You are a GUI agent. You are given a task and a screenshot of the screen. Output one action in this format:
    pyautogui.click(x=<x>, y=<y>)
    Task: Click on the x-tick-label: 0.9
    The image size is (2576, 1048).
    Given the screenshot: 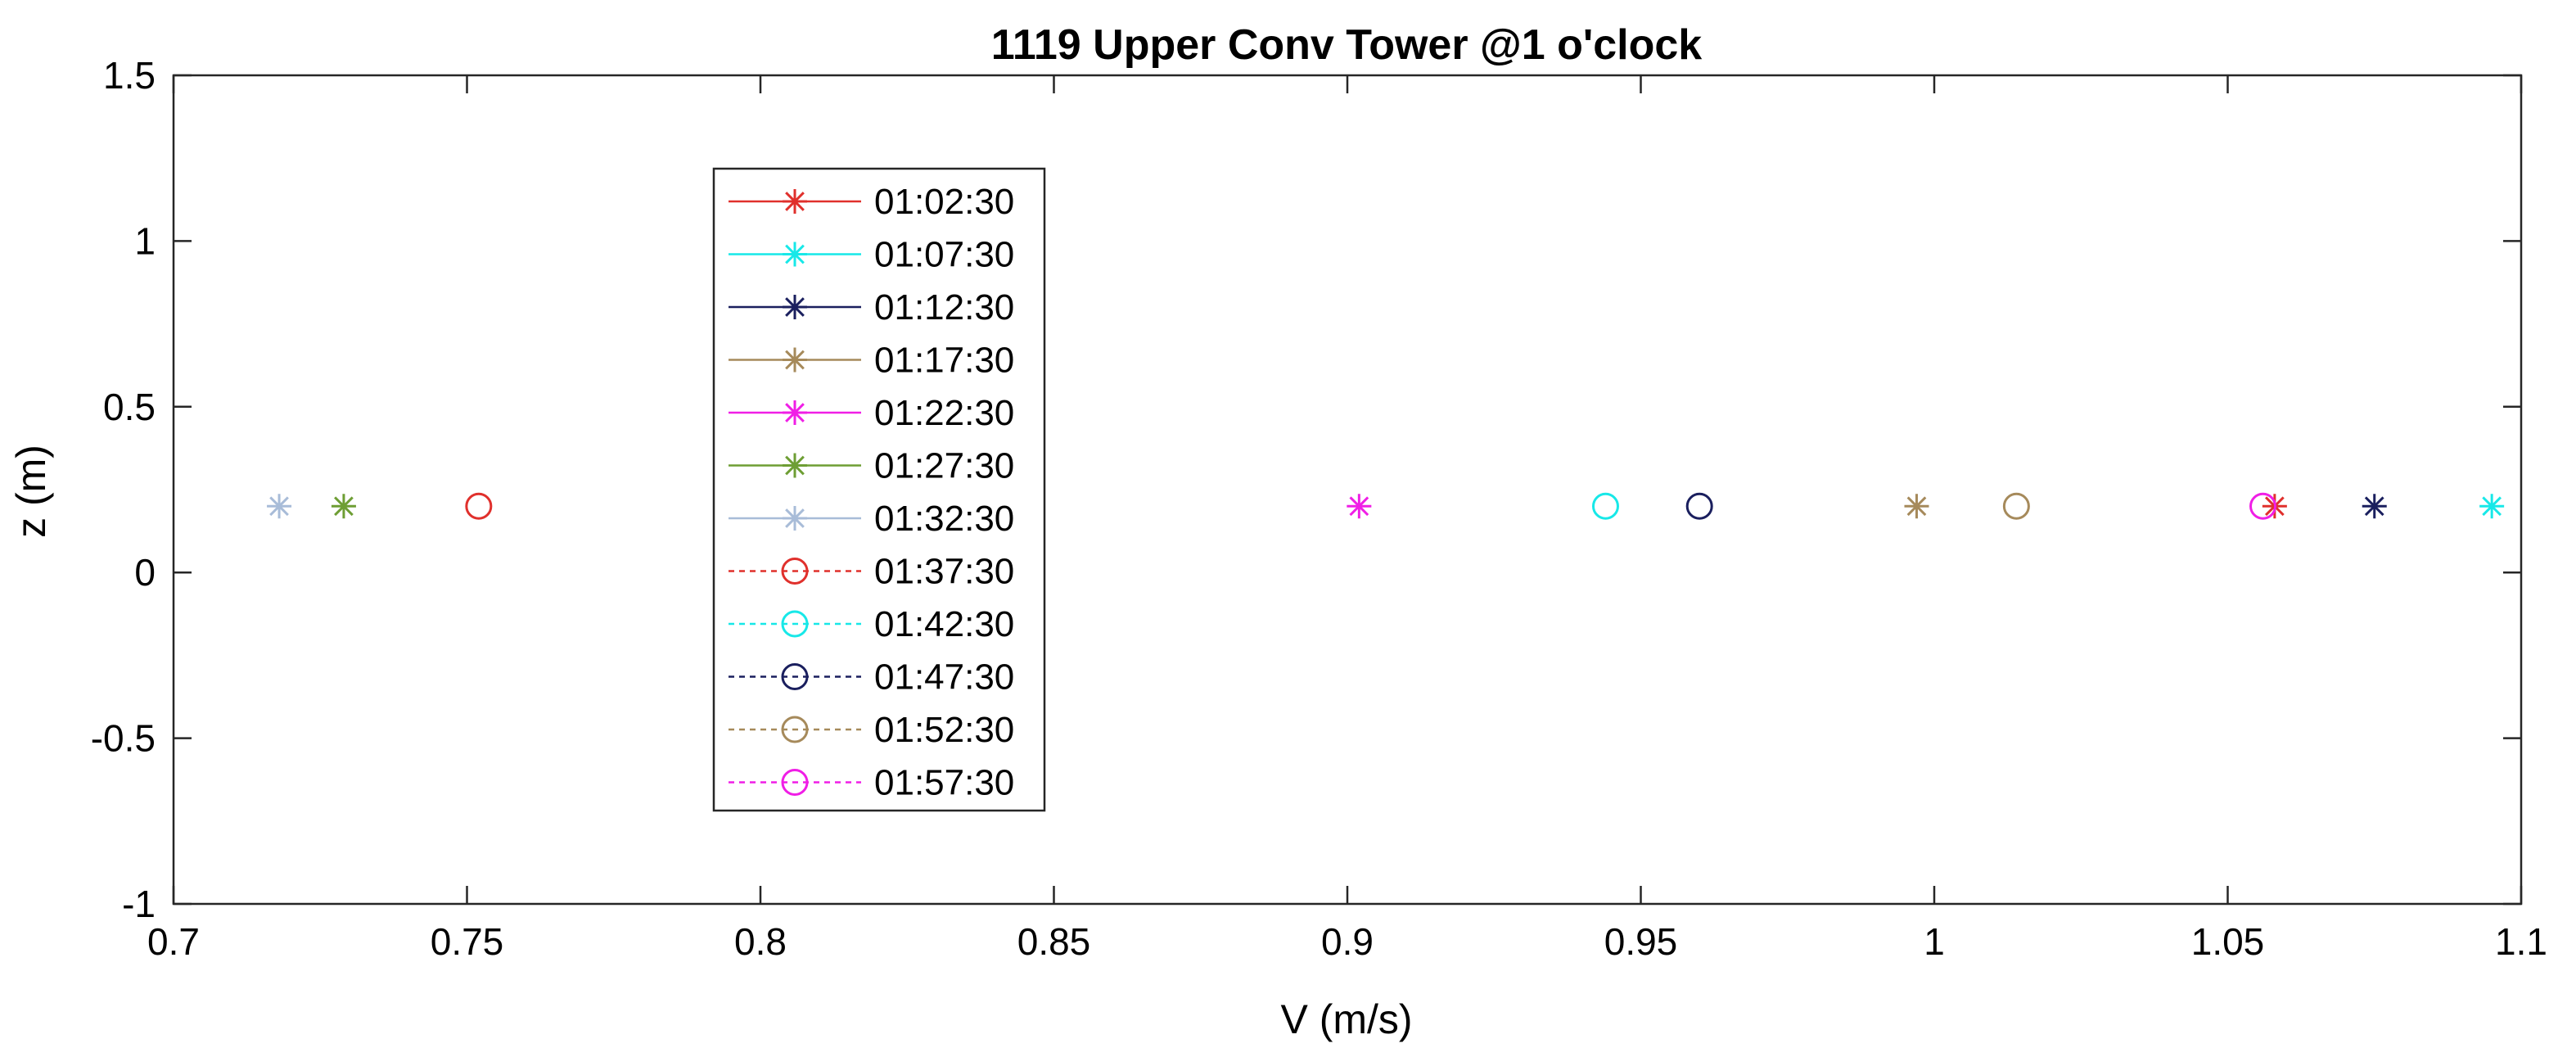 What is the action you would take?
    pyautogui.click(x=1347, y=941)
    